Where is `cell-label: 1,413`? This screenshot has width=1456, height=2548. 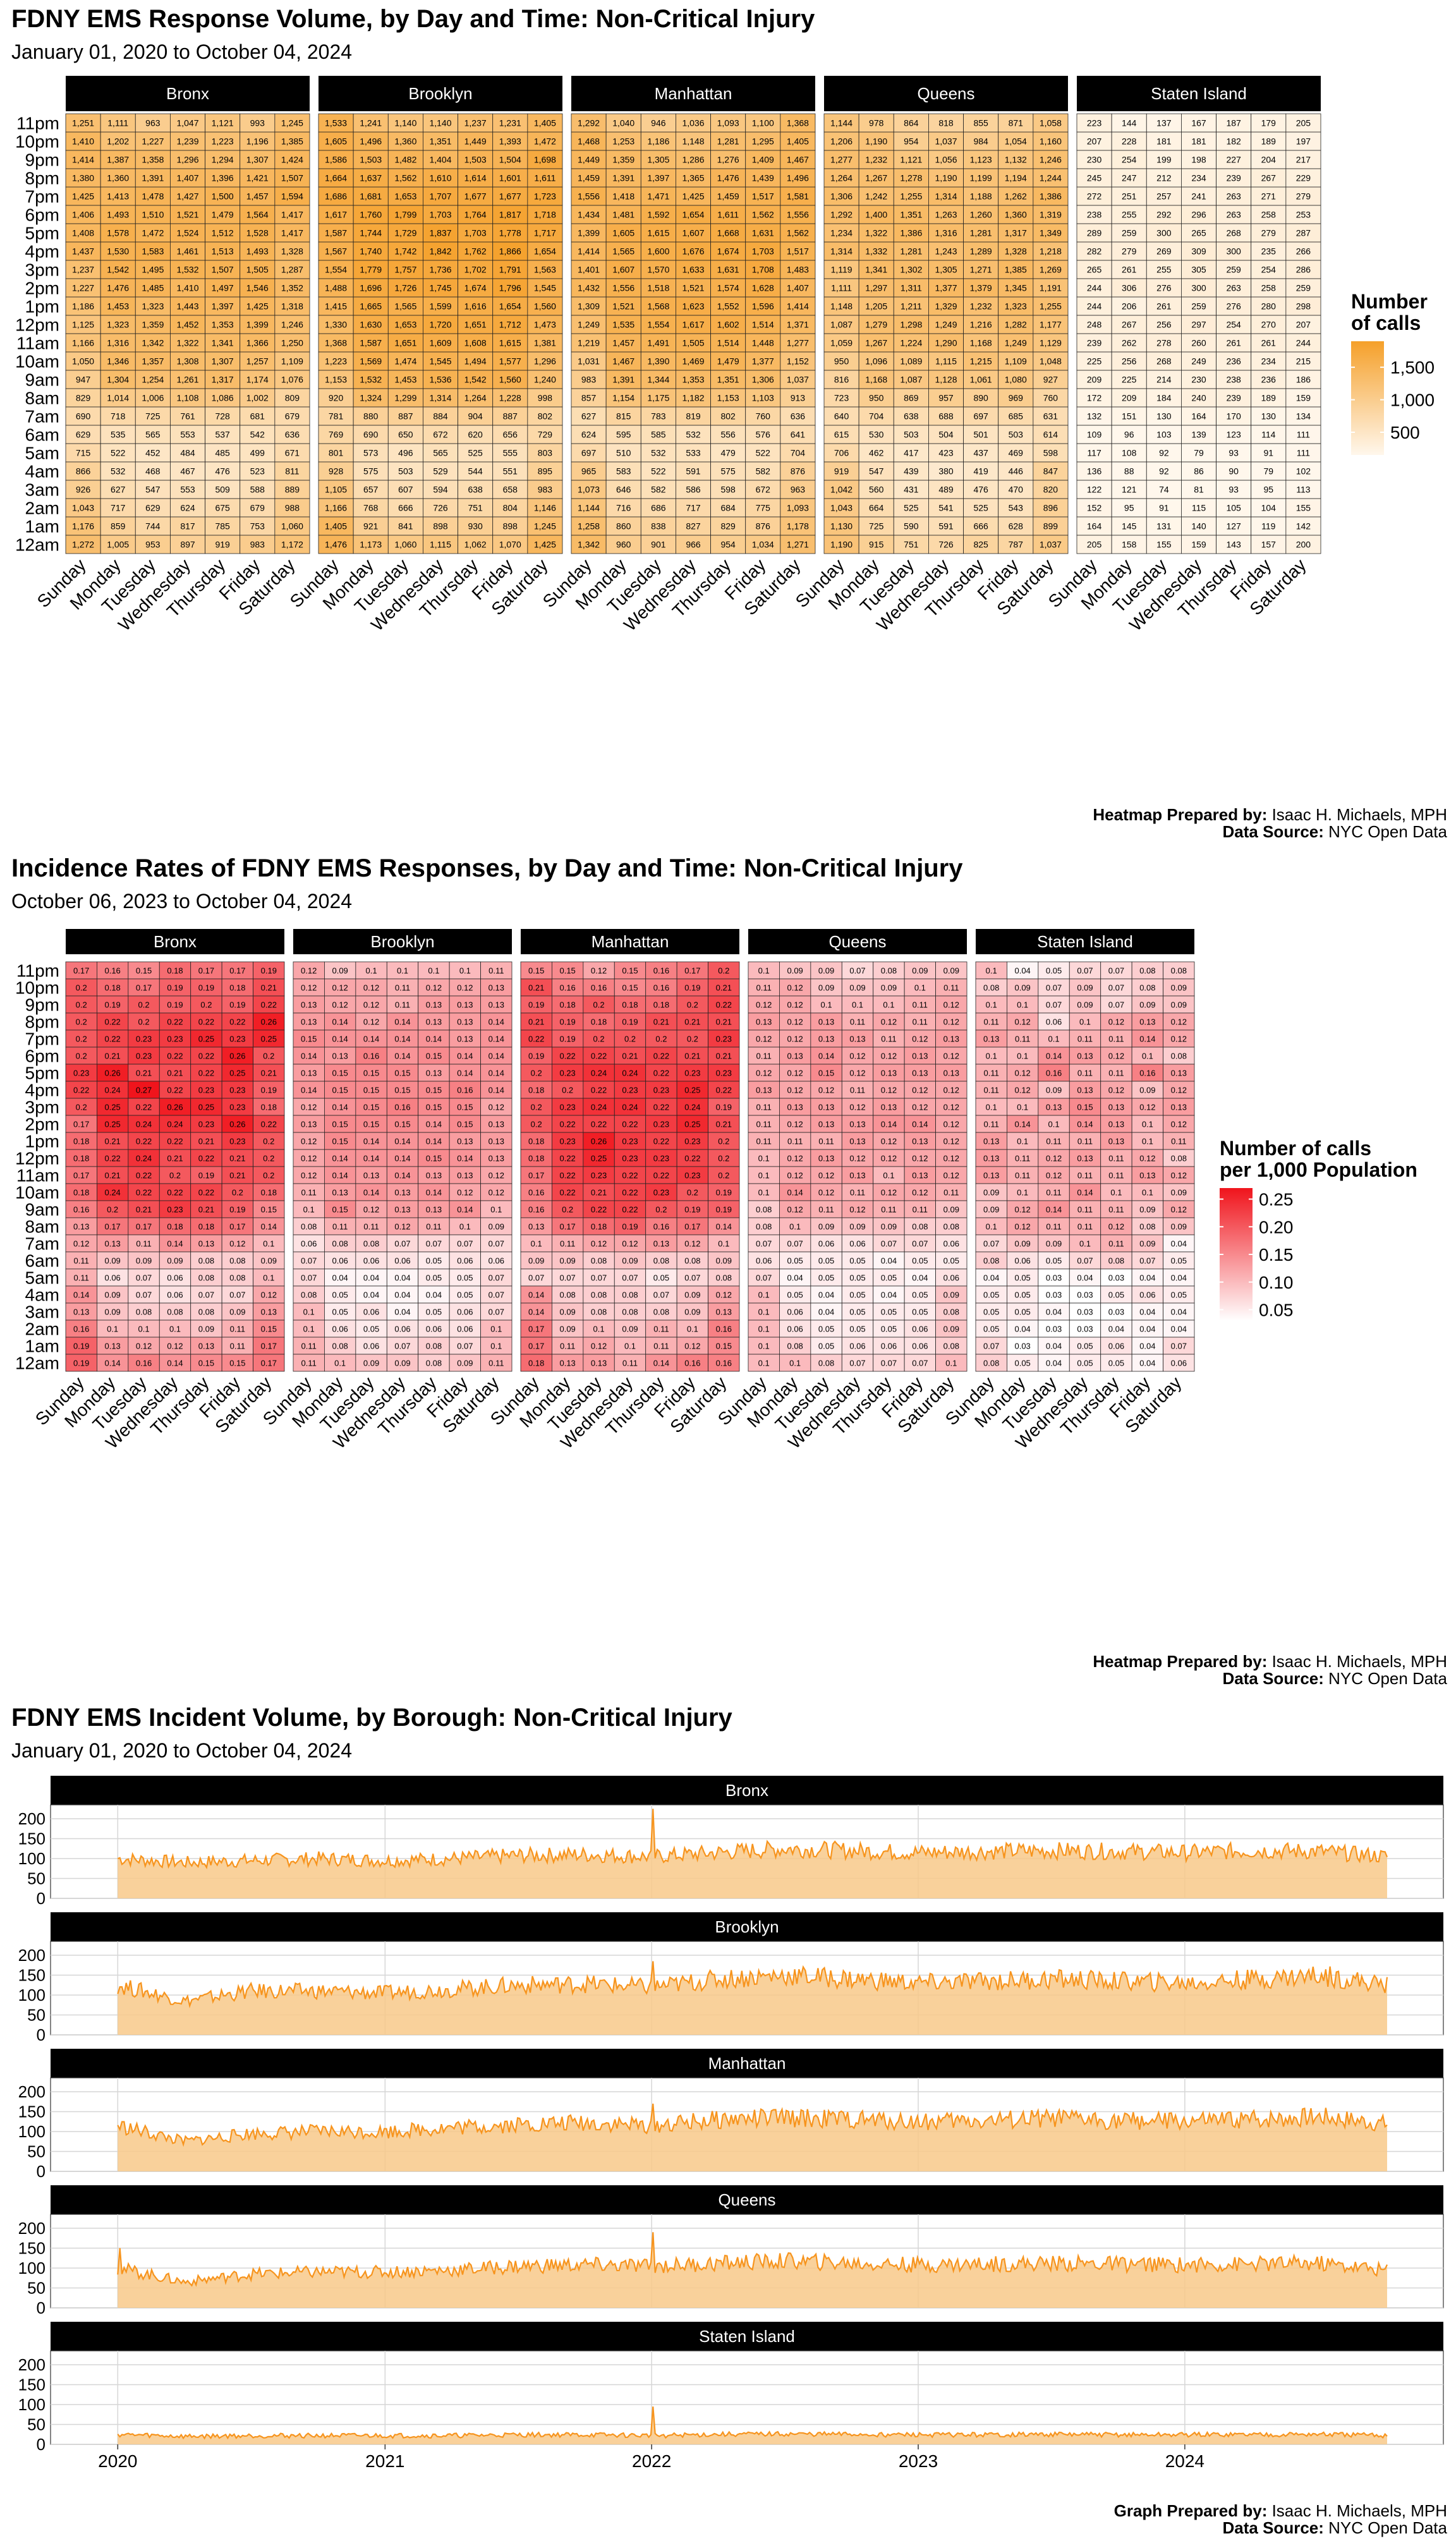 cell-label: 1,413 is located at coordinates (118, 196).